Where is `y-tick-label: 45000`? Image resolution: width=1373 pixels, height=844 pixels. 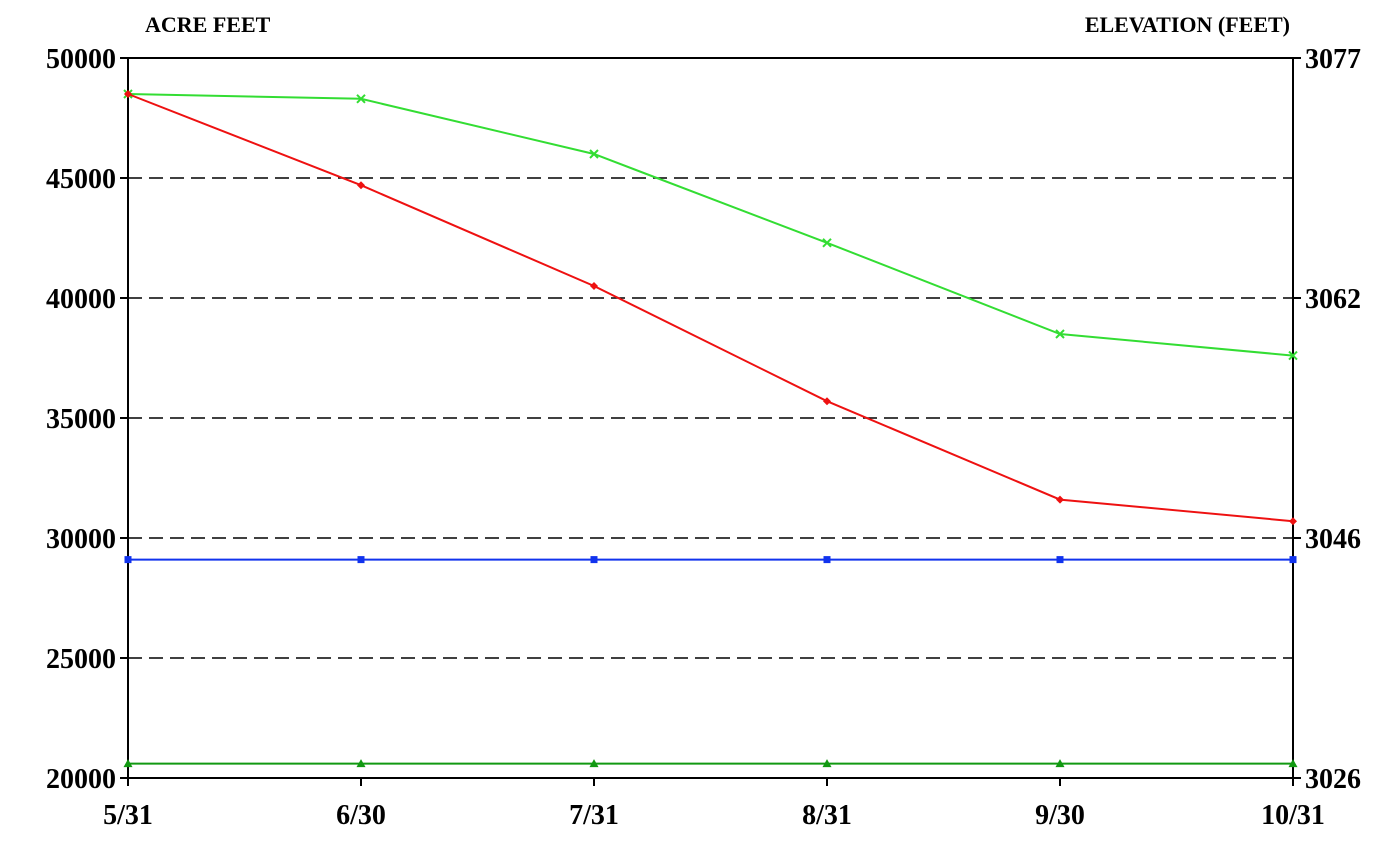
y-tick-label: 45000 is located at coordinates (81, 179).